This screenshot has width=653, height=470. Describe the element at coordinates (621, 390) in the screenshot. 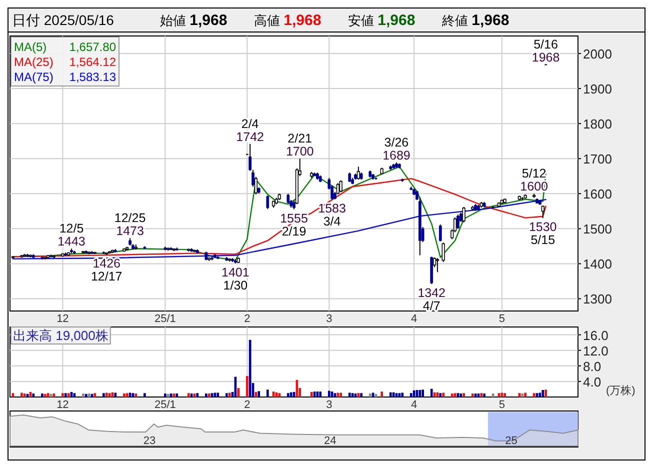

I see `y-axis-title: (万株)` at that location.